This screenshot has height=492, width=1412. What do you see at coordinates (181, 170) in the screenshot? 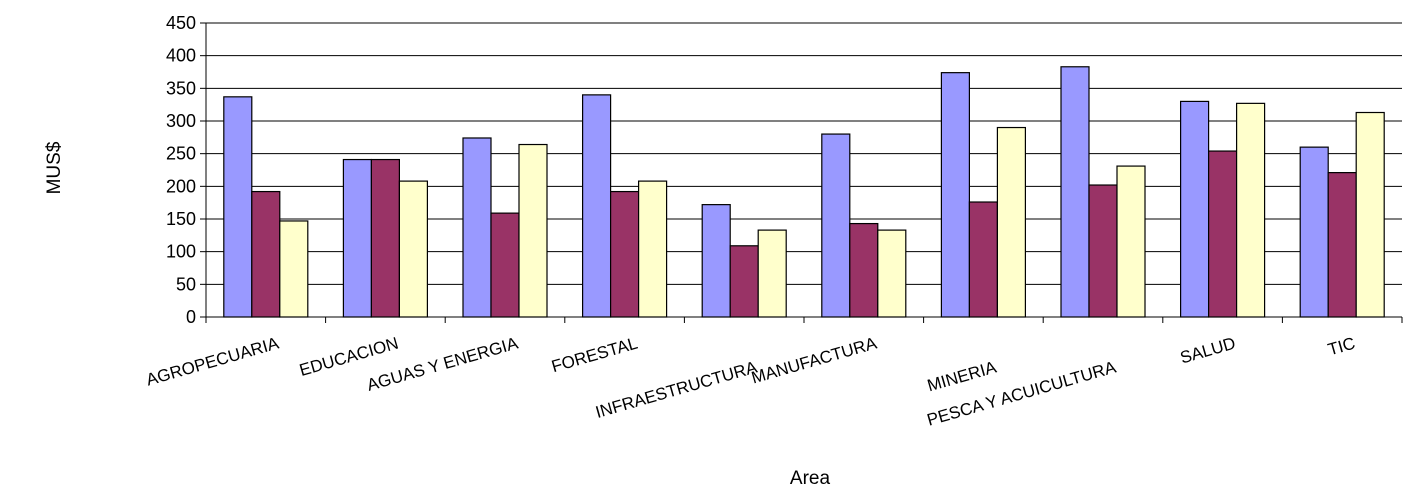
I see `y-tick-labels: 0 50 100 150 200 250 300 350 400 450` at bounding box center [181, 170].